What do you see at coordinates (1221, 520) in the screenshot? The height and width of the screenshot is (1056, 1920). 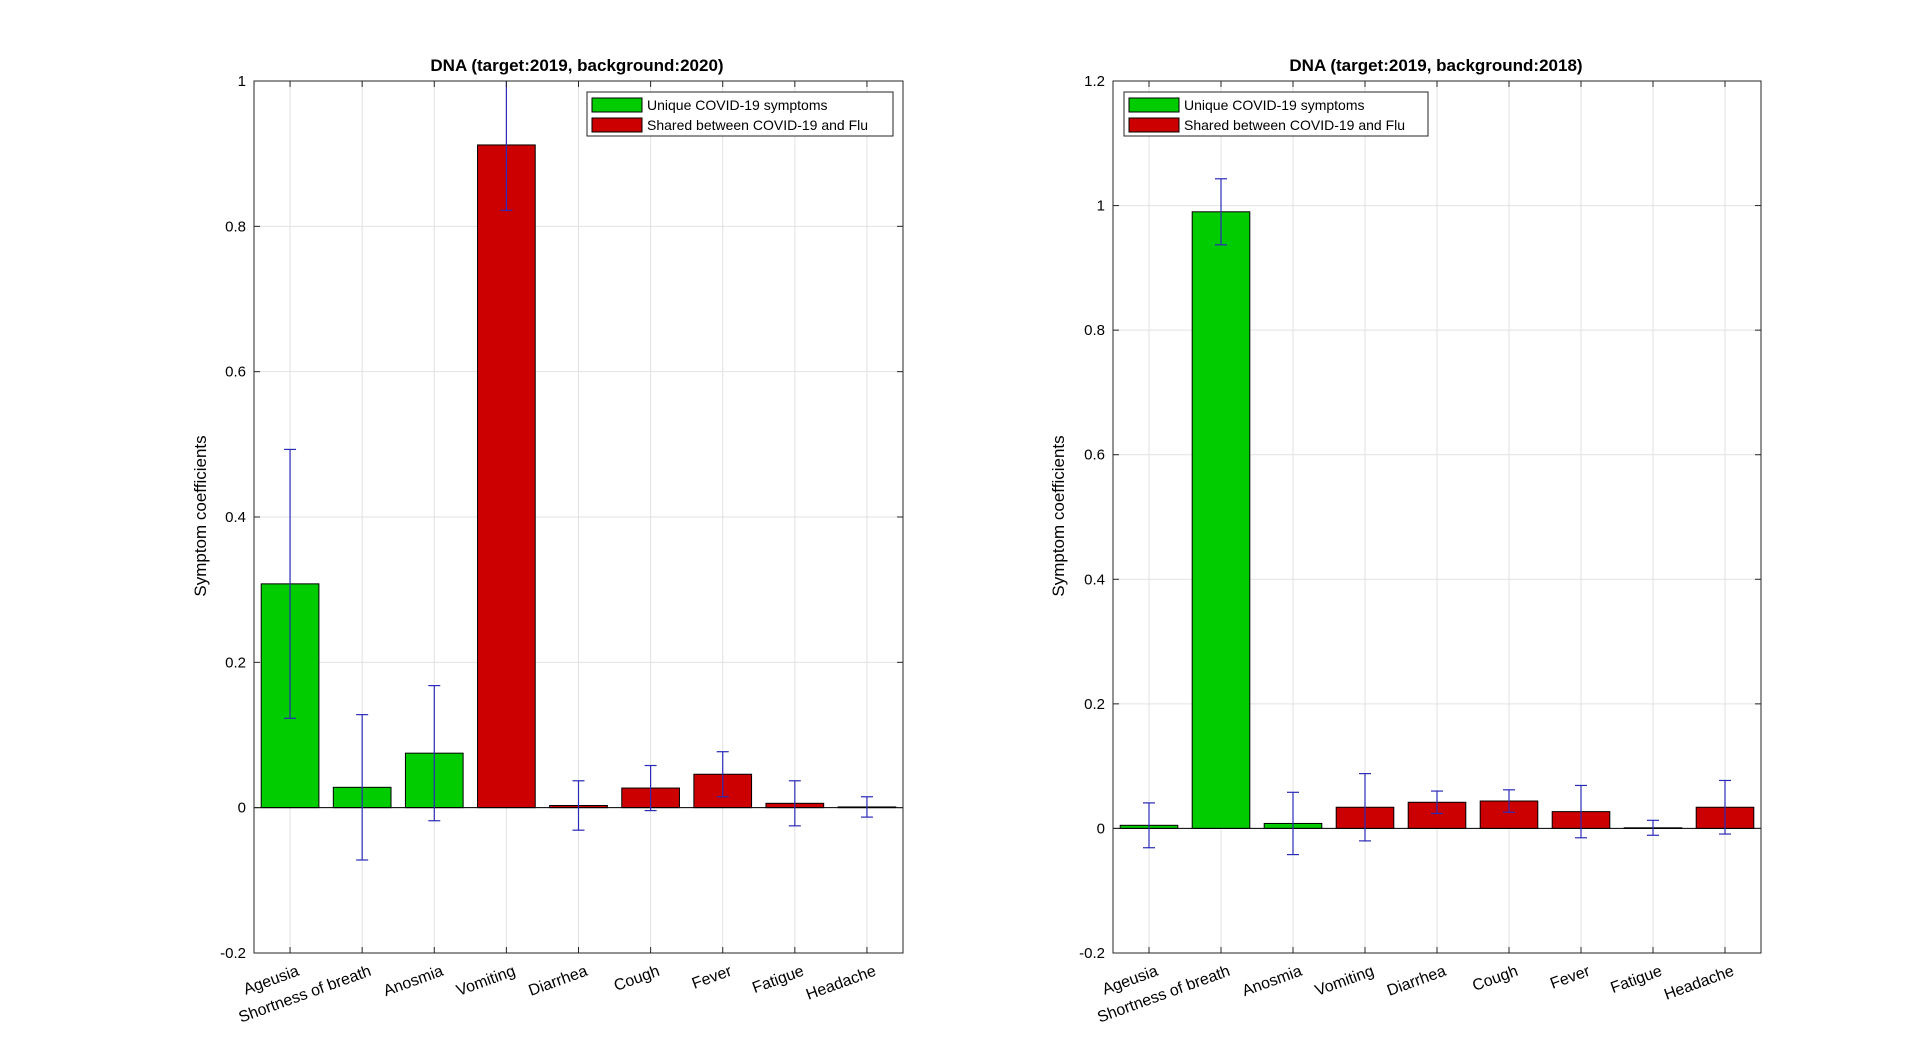 I see `bar-shortness-of-breath` at bounding box center [1221, 520].